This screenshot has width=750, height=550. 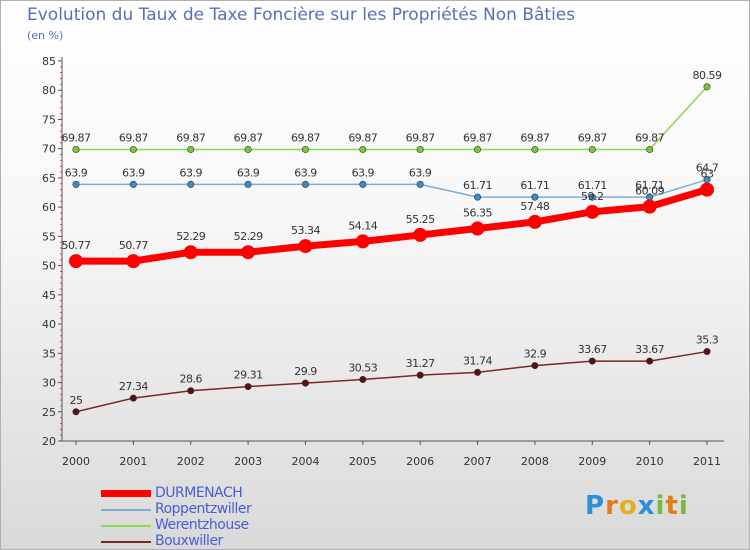 I want to click on legend-label: DURMENACH, so click(x=199, y=493).